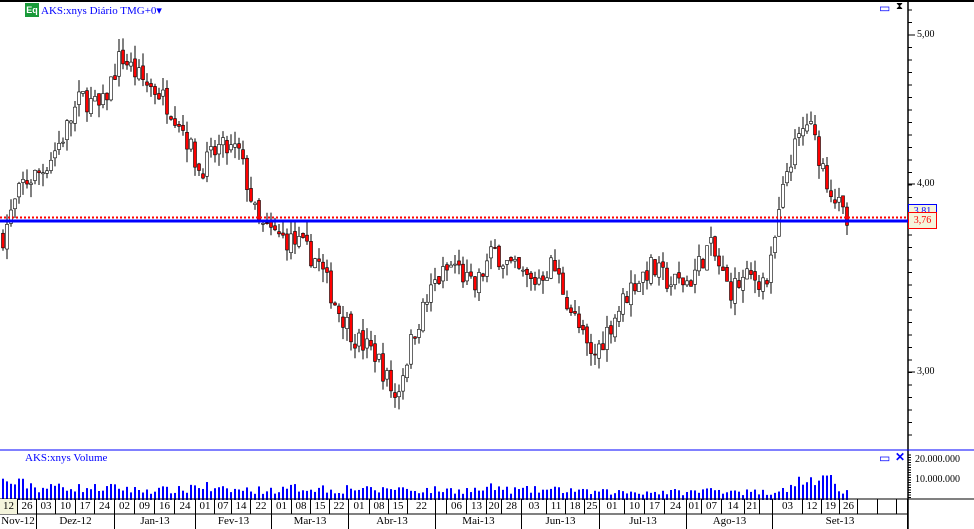 This screenshot has height=529, width=974. Describe the element at coordinates (831, 506) in the screenshot. I see `day-label: 19` at that location.